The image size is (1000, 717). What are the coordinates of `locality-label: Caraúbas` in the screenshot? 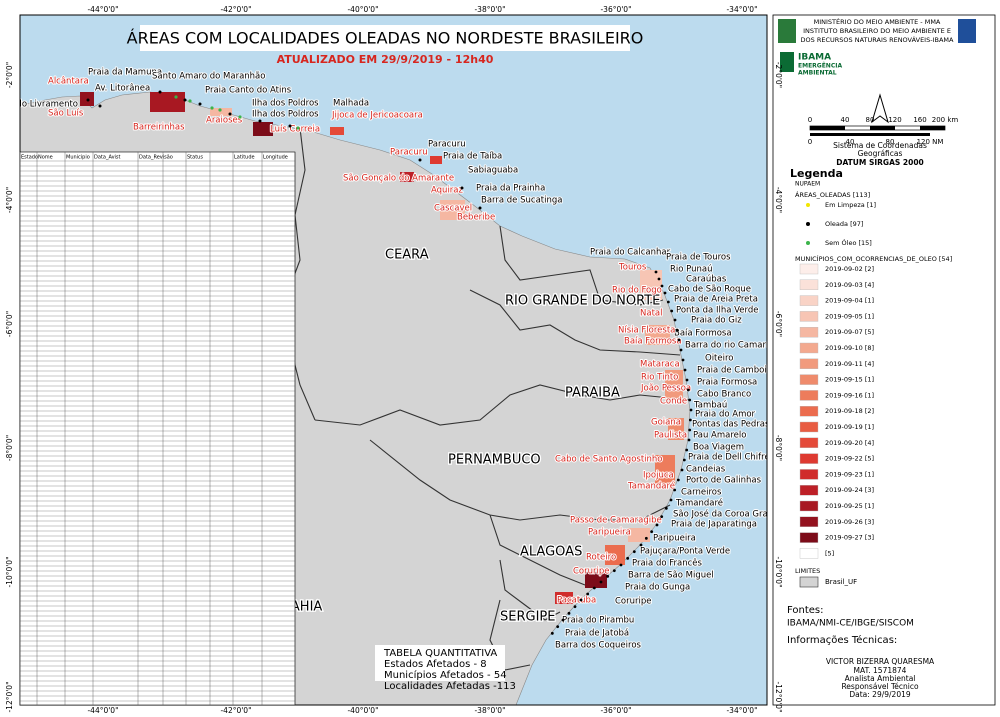 It's located at (706, 280).